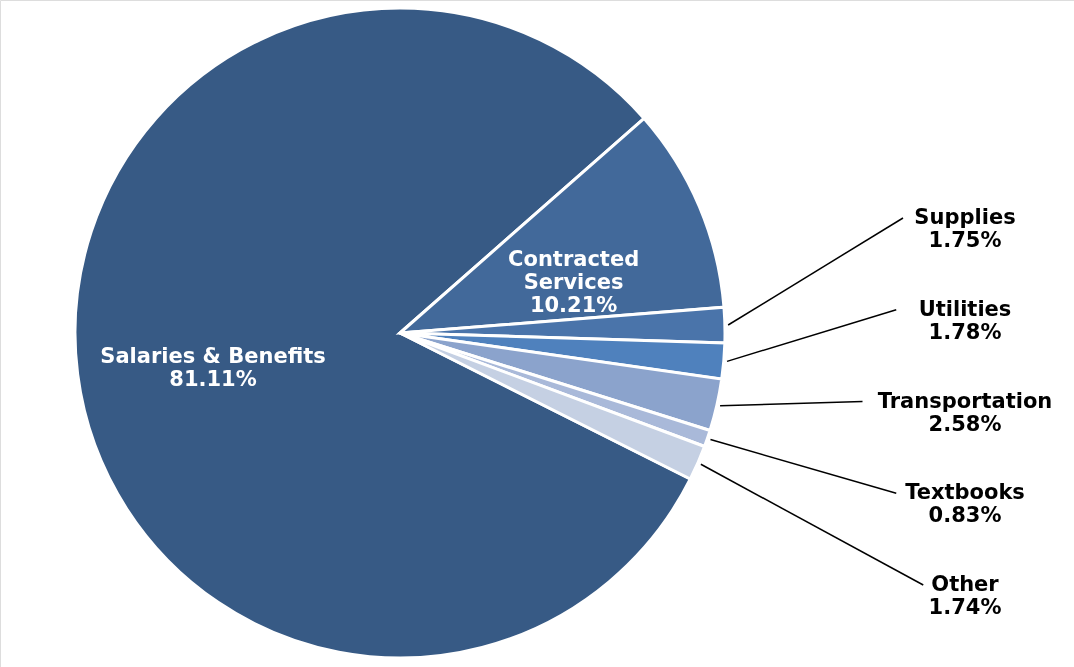 Image resolution: width=1074 pixels, height=667 pixels. I want to click on data-label: 1.75%, so click(965, 240).